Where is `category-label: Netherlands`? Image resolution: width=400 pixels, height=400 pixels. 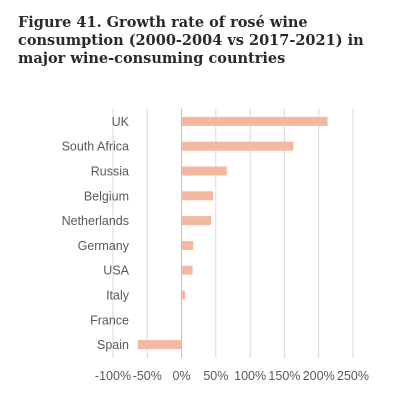 category-label: Netherlands is located at coordinates (95, 221).